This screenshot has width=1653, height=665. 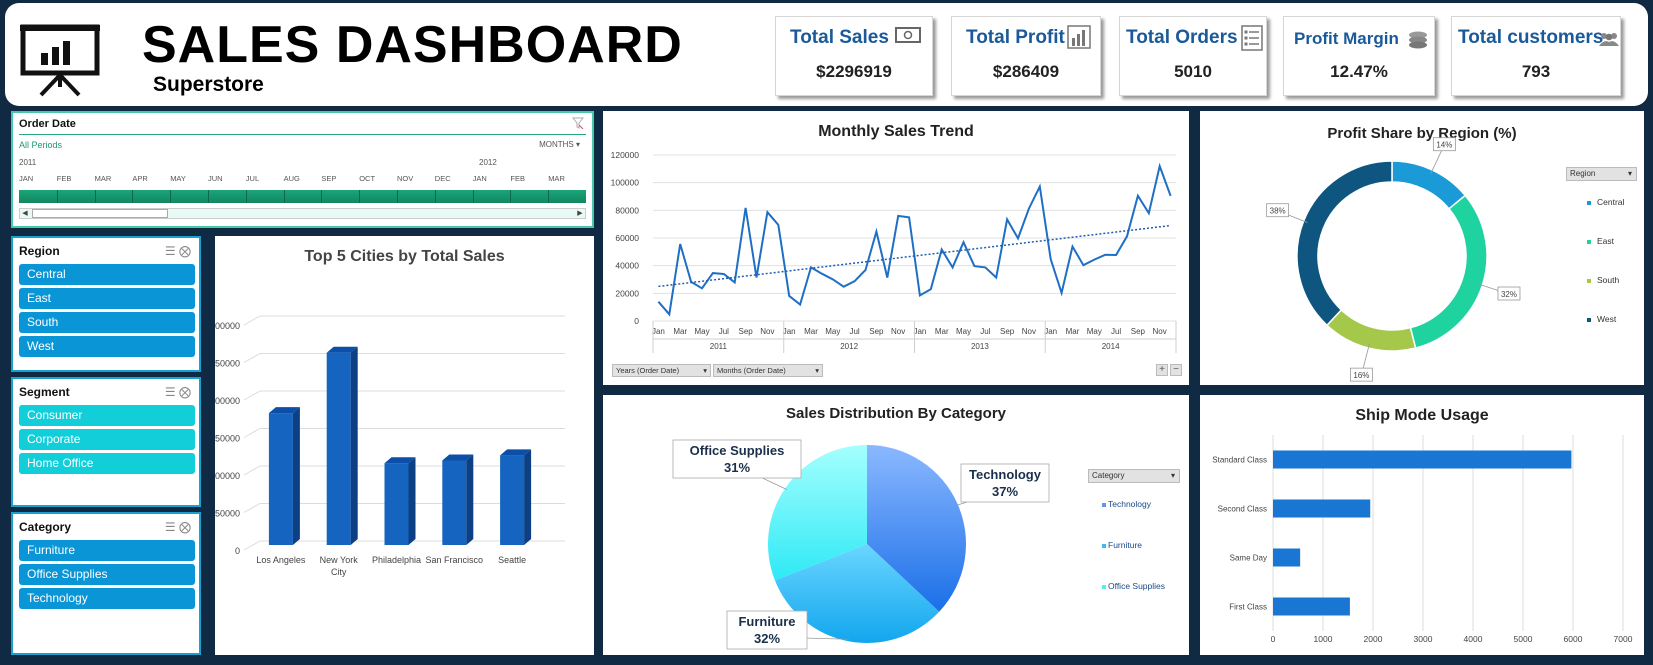 What do you see at coordinates (1536, 56) in the screenshot?
I see `kpi-total-customers: Total customers 793` at bounding box center [1536, 56].